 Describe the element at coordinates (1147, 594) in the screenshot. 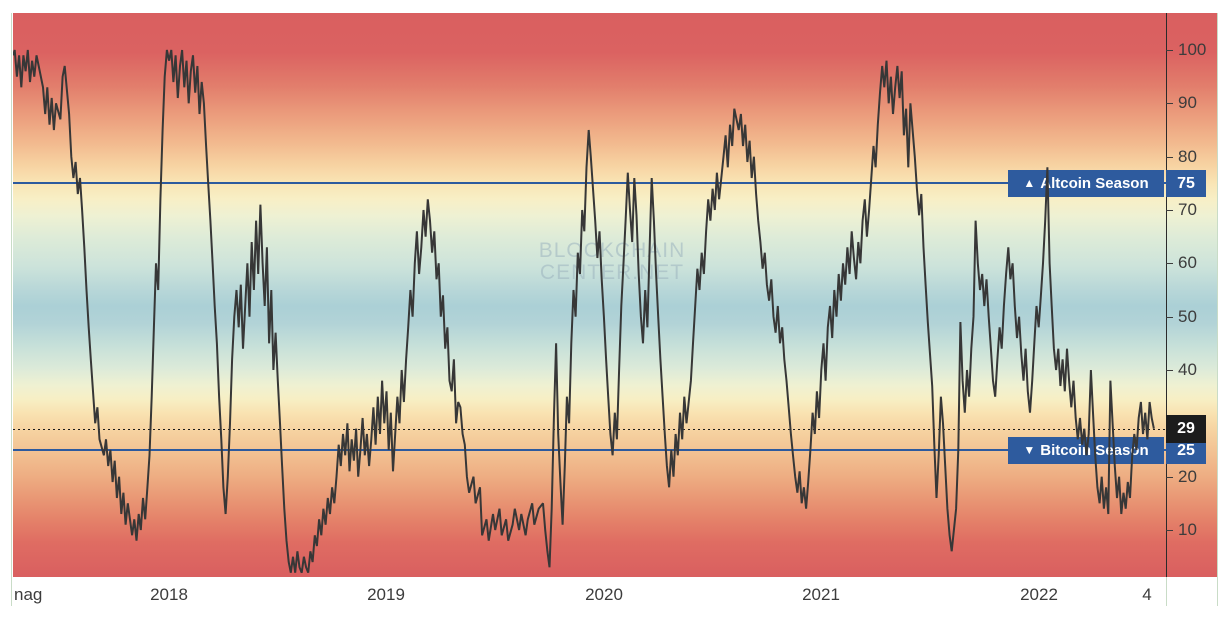

I see `x-axis-label: 4` at that location.